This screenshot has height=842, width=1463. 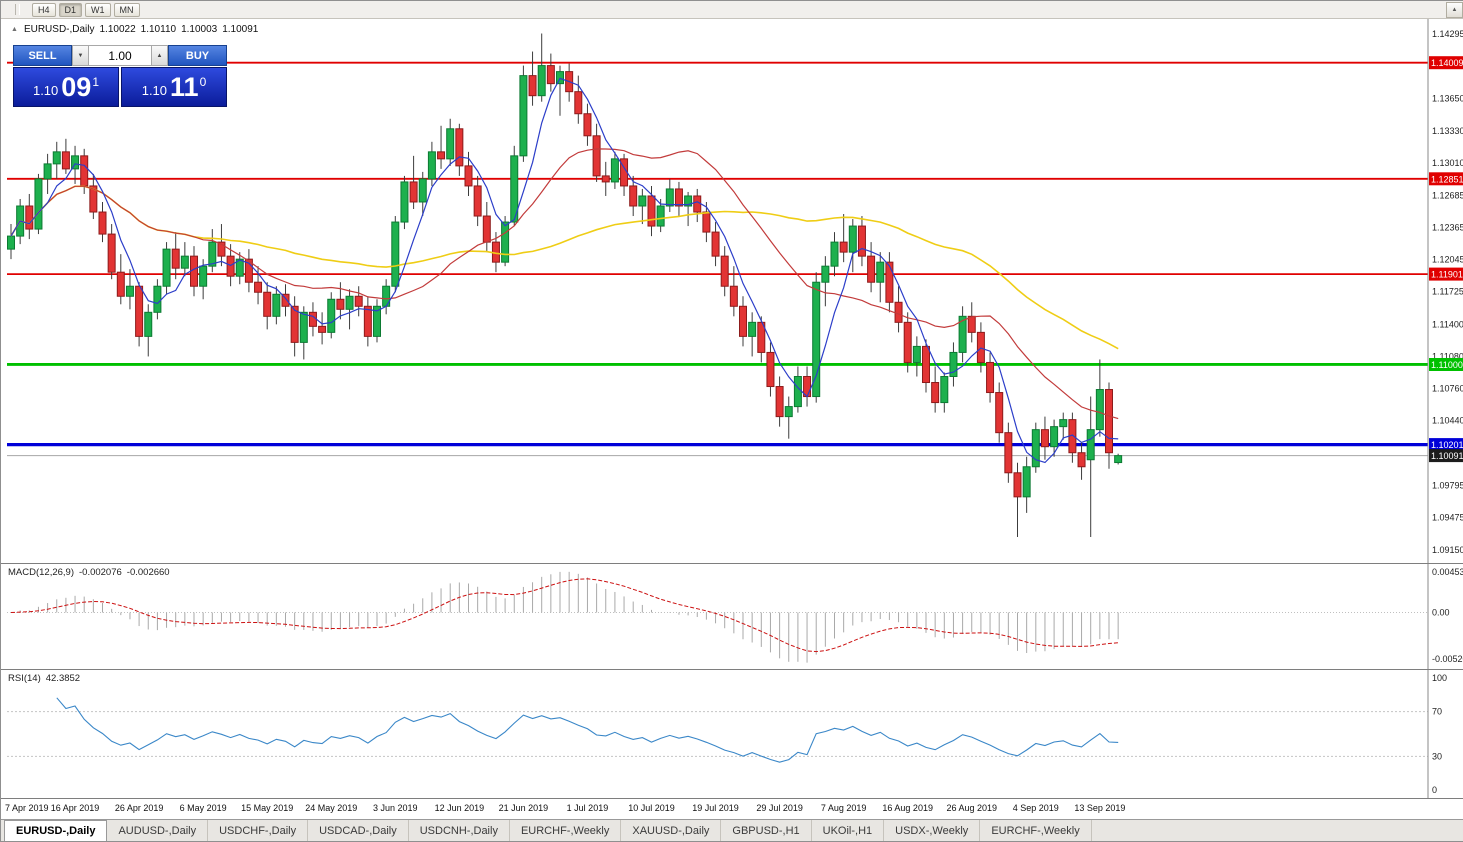 What do you see at coordinates (117, 29) in the screenshot?
I see `ohlc-open-value: 1.10022` at bounding box center [117, 29].